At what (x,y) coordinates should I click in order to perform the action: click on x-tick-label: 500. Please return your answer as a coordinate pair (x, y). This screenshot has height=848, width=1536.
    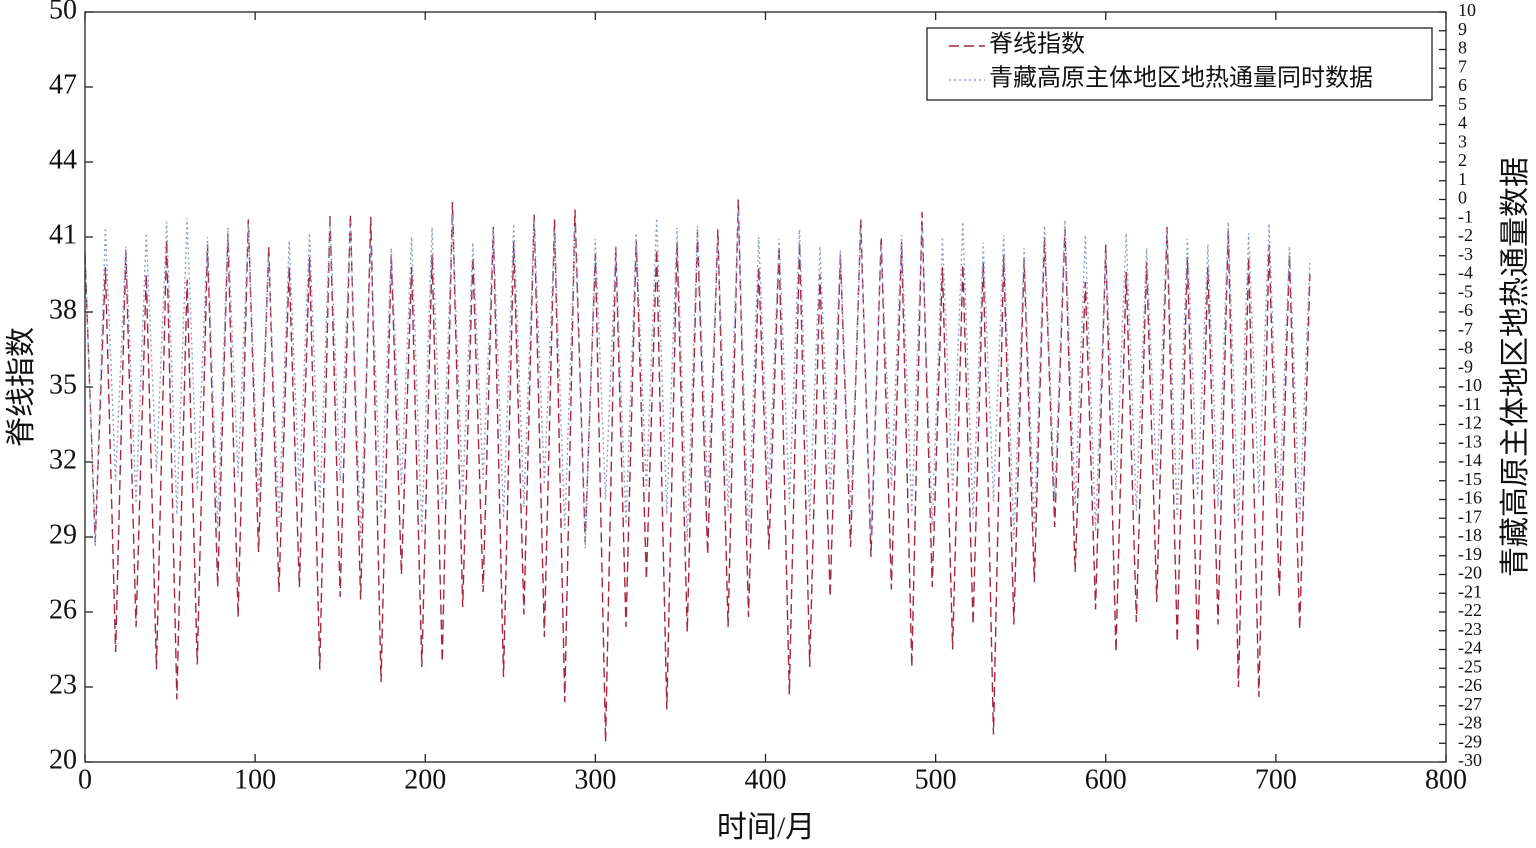
    Looking at the image, I should click on (936, 779).